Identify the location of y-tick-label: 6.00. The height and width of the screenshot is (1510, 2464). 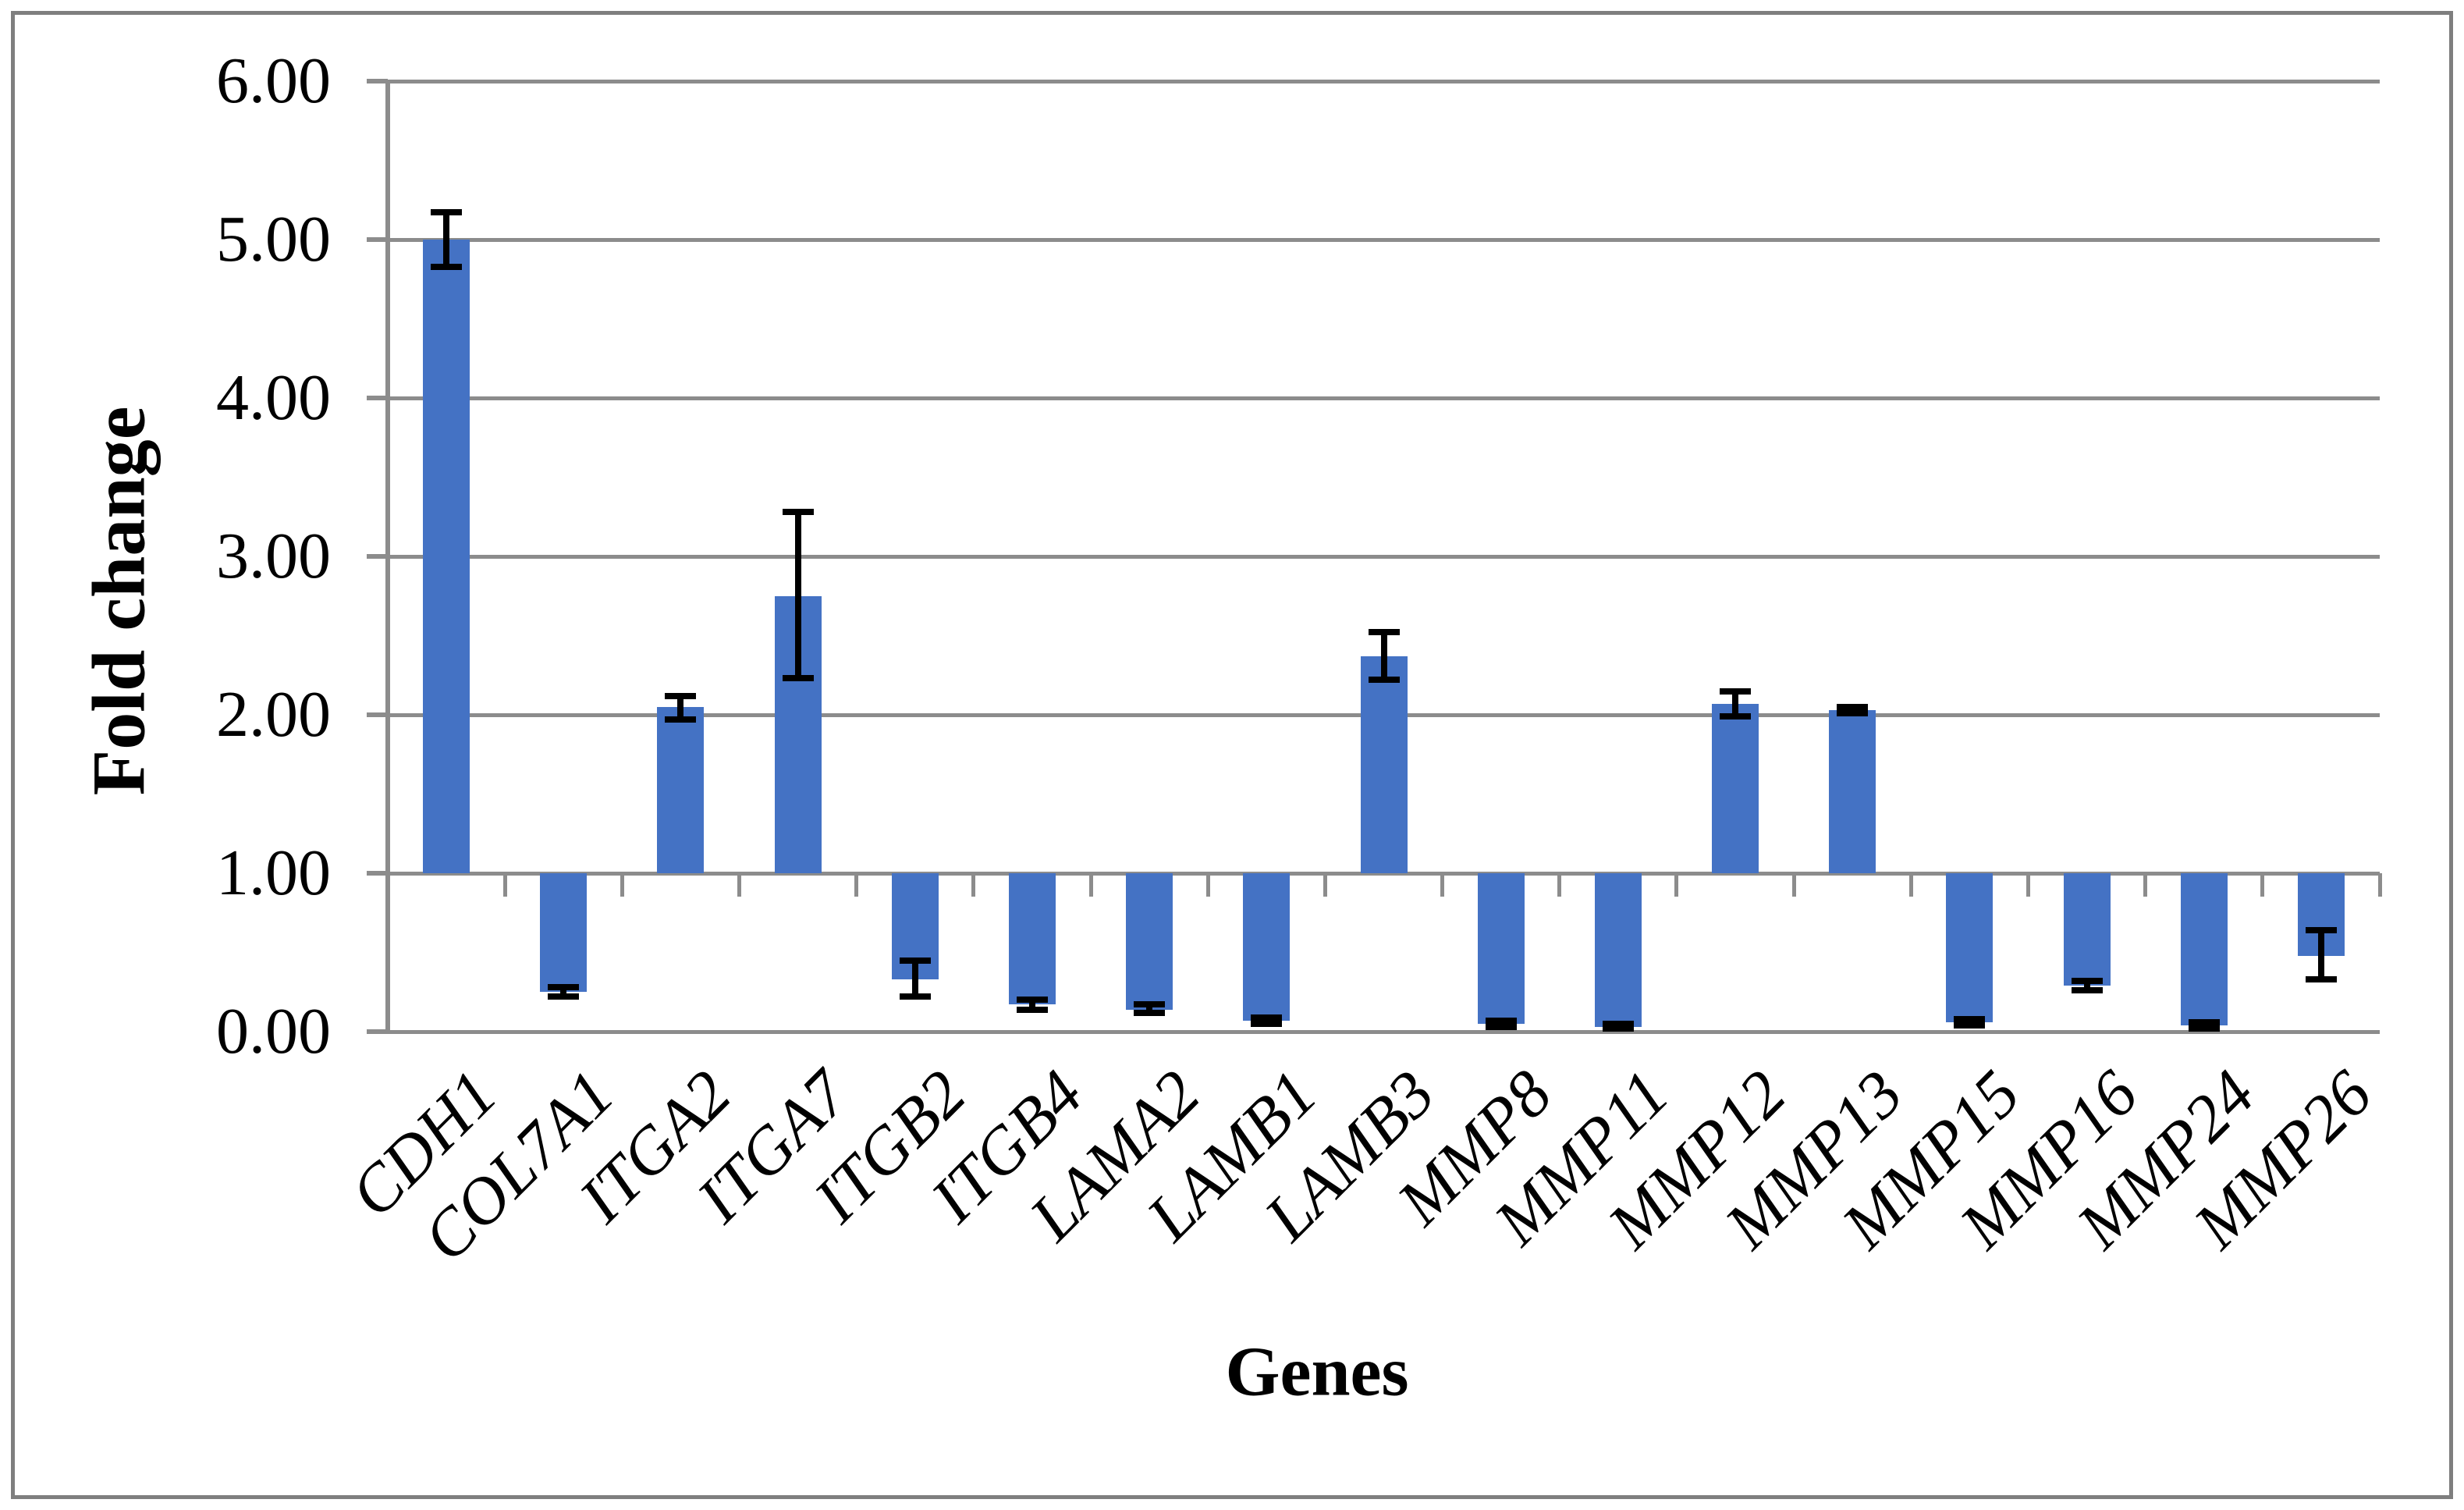
(273, 80).